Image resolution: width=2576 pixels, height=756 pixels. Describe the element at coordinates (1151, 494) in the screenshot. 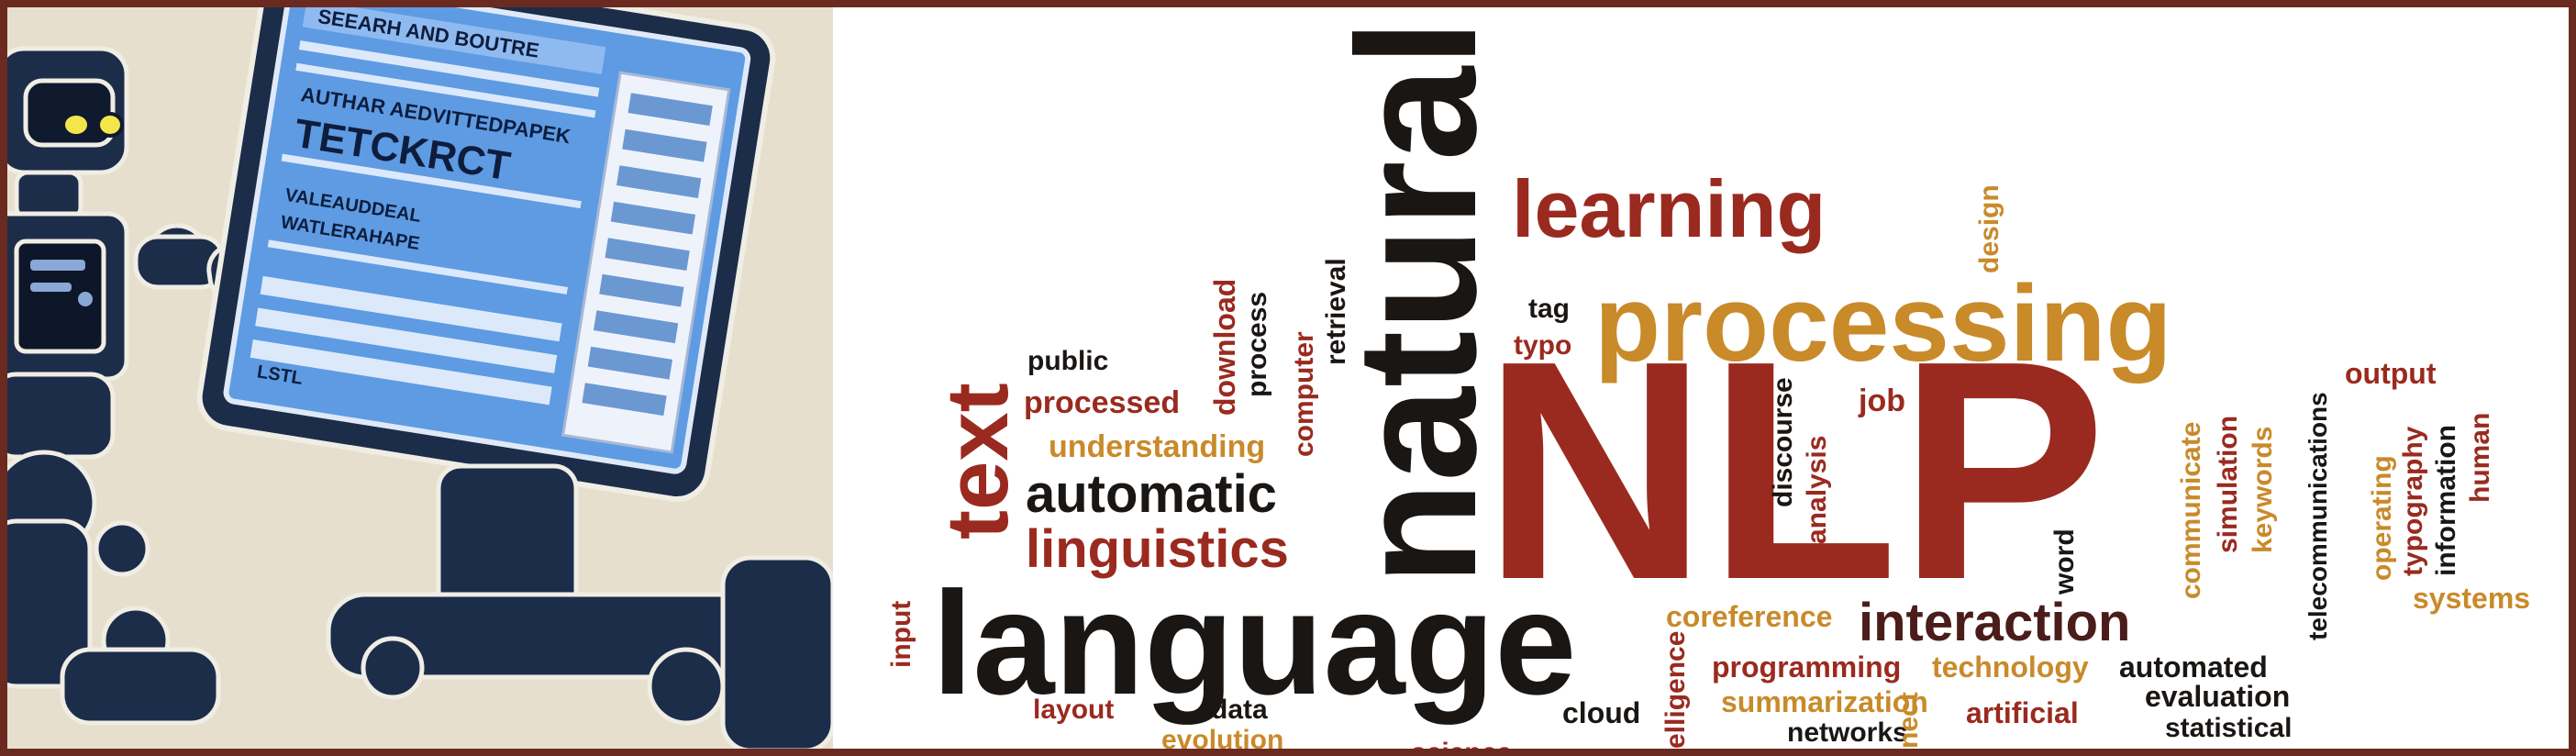

I see `word-automatic: automatic` at that location.